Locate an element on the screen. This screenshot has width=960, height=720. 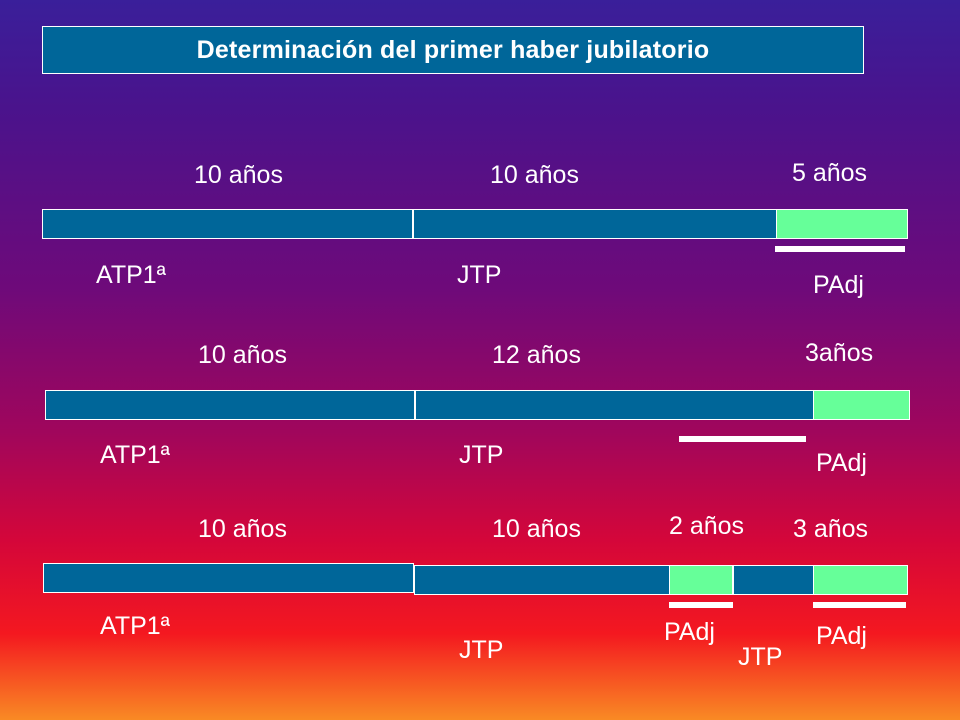
duration-label: 2 años is located at coordinates (707, 526).